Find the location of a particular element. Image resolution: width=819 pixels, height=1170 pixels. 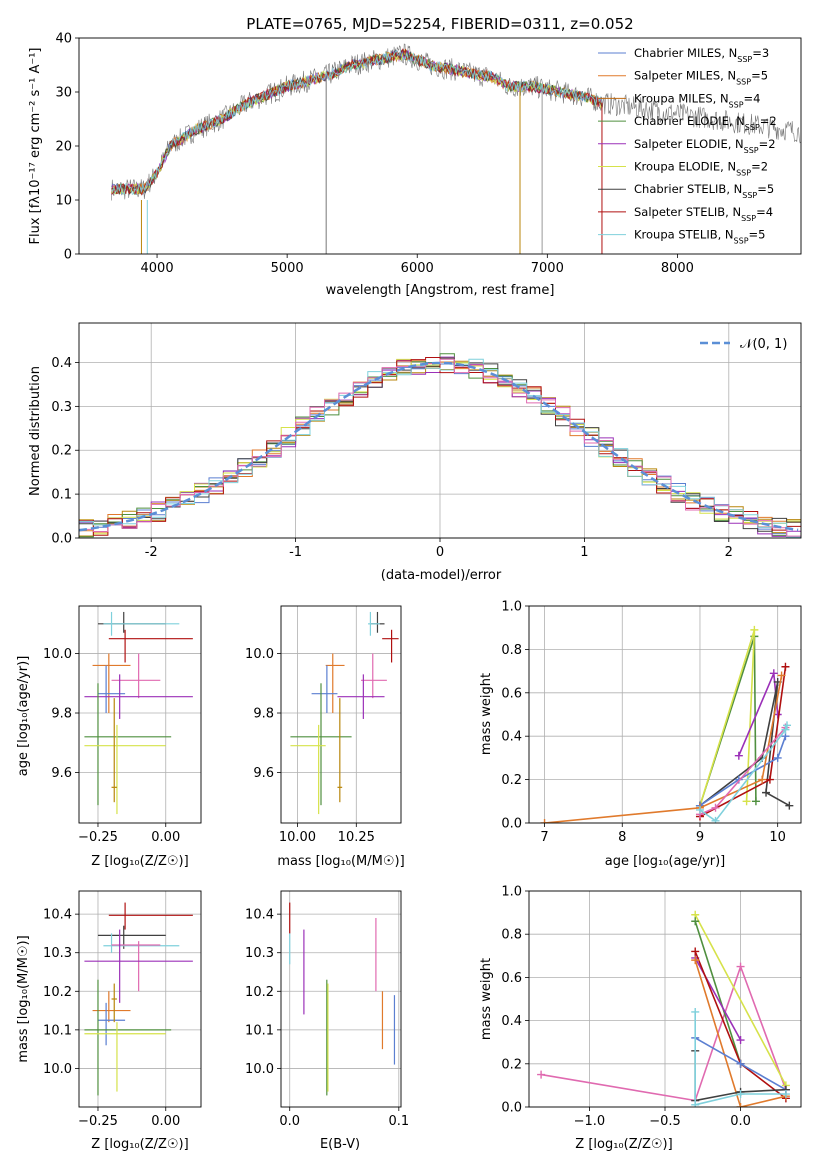

spectrum-xtick-label: 7000 is located at coordinates (547, 268).